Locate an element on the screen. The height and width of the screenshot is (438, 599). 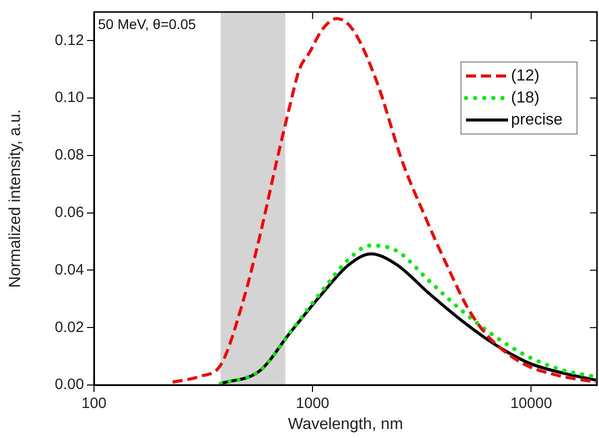
y-tick-label: 0.10 is located at coordinates (69, 97).